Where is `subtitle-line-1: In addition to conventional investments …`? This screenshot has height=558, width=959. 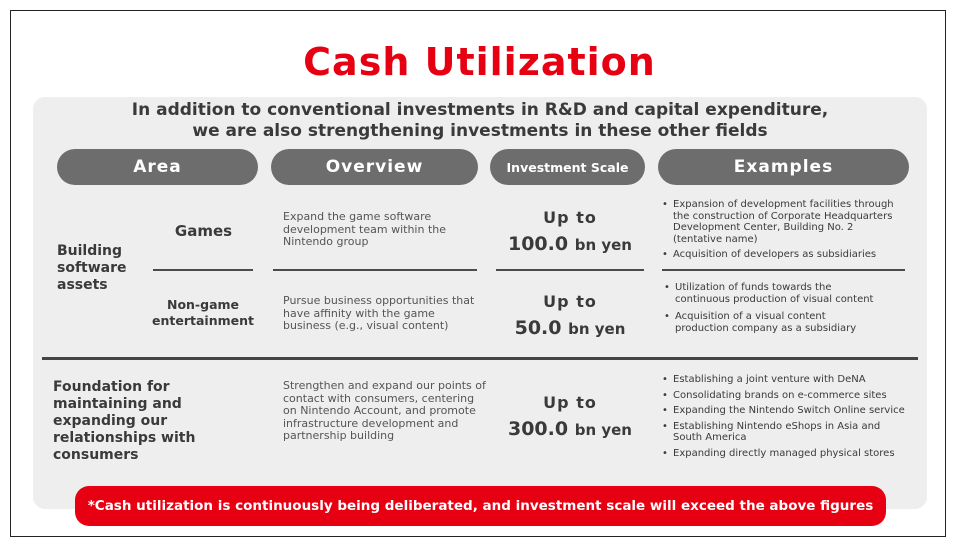 subtitle-line-1: In addition to conventional investments … is located at coordinates (480, 110).